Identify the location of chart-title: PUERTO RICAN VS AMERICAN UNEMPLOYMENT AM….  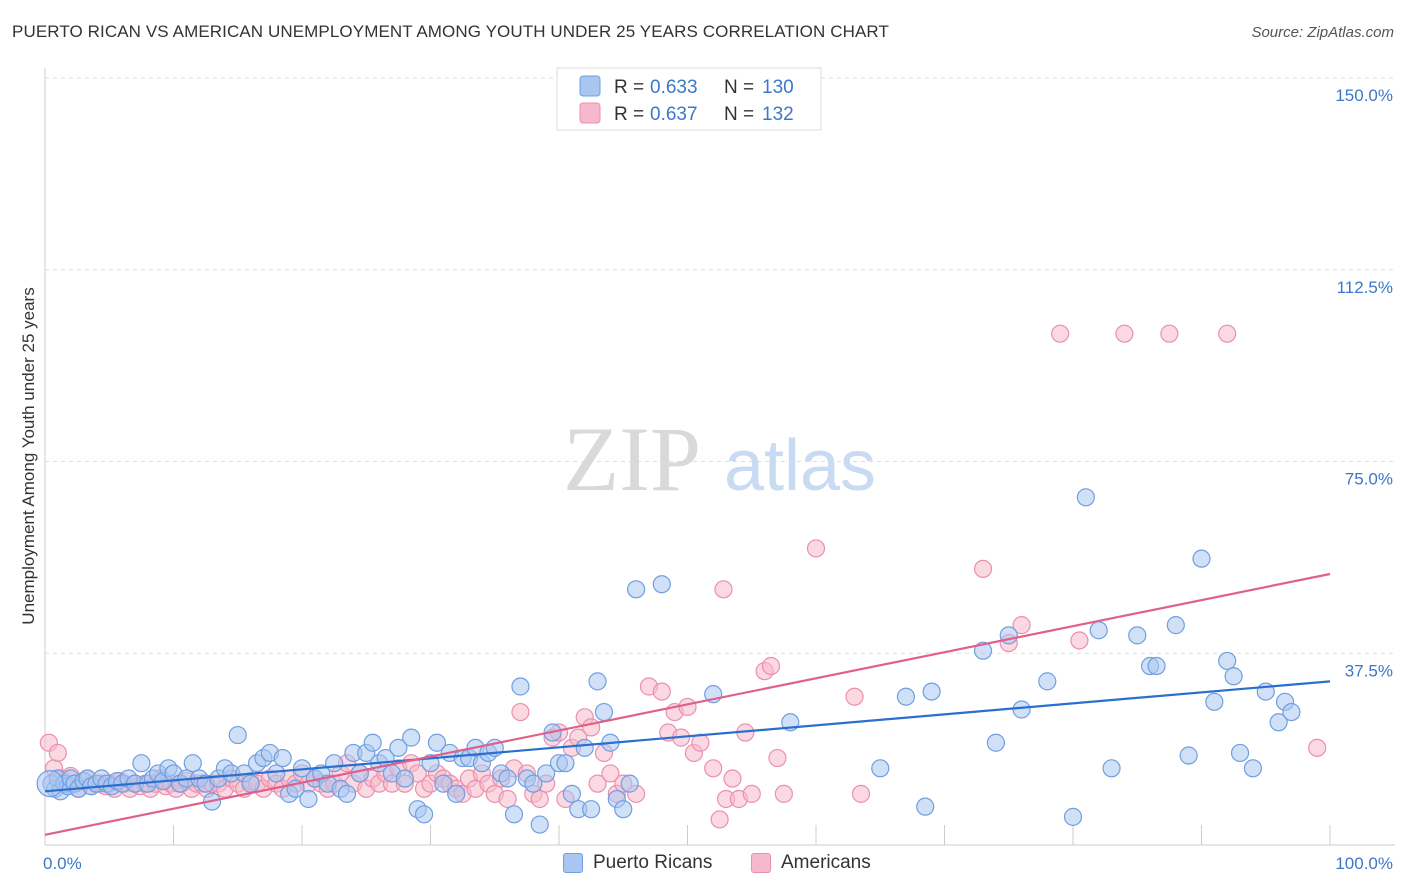
(450, 31).